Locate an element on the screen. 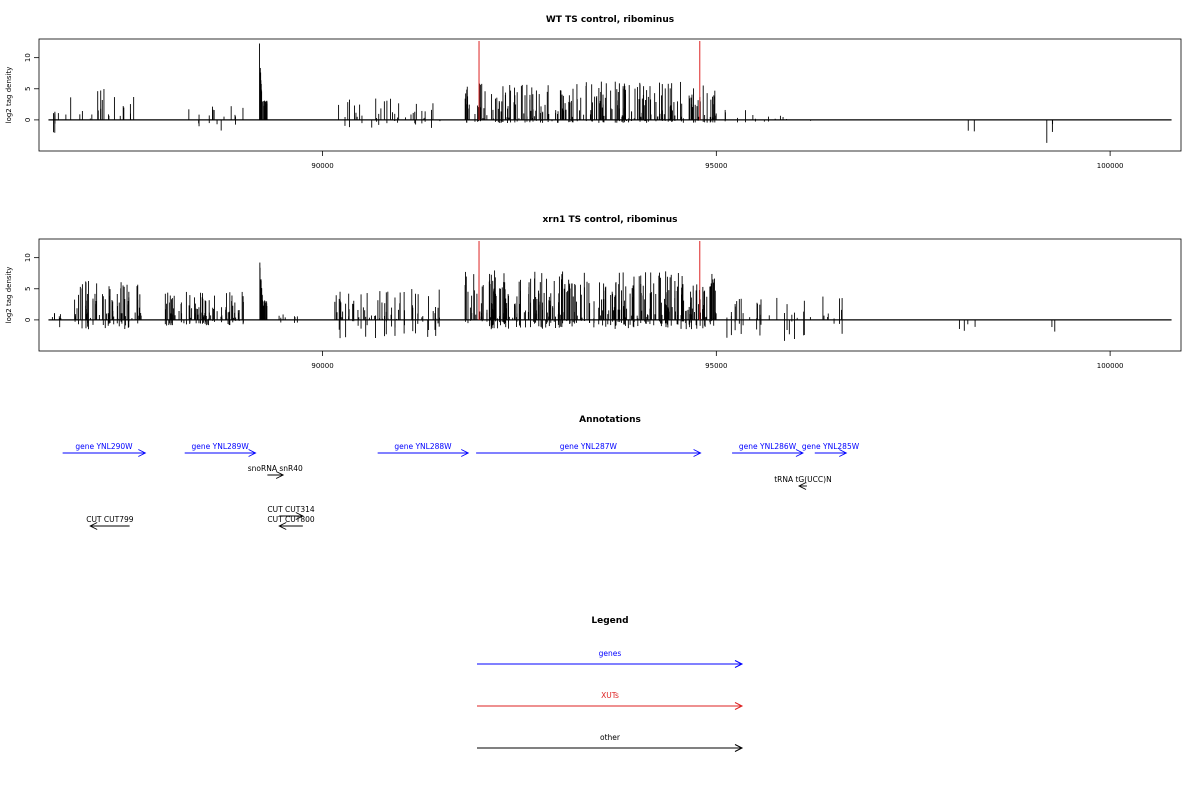  annotation-feature: tRNA tG(UCC)N is located at coordinates (803, 482).